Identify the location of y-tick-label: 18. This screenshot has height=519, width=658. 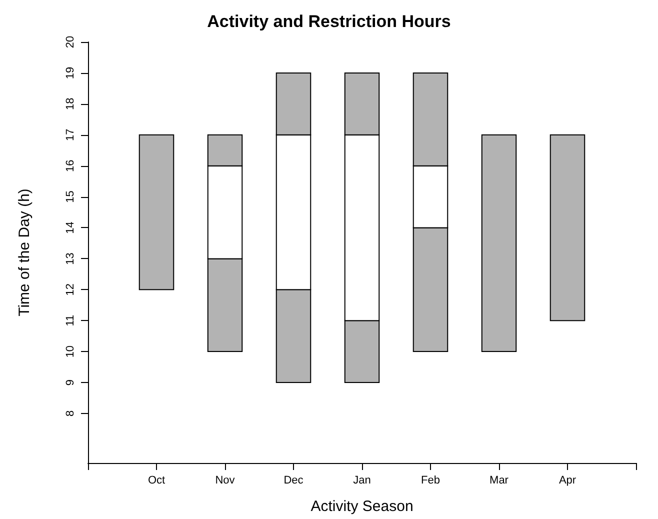
(70, 104).